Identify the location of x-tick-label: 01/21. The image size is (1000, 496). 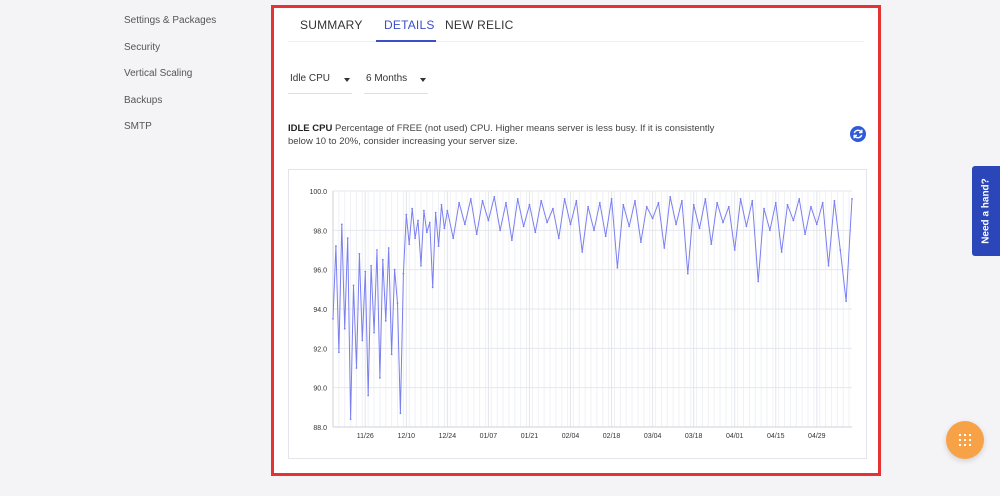
(530, 436).